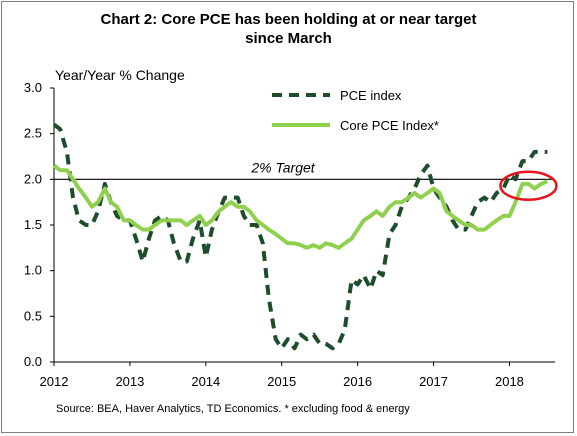 The width and height of the screenshot is (577, 436). I want to click on y-tick-label: 2.0, so click(33, 178).